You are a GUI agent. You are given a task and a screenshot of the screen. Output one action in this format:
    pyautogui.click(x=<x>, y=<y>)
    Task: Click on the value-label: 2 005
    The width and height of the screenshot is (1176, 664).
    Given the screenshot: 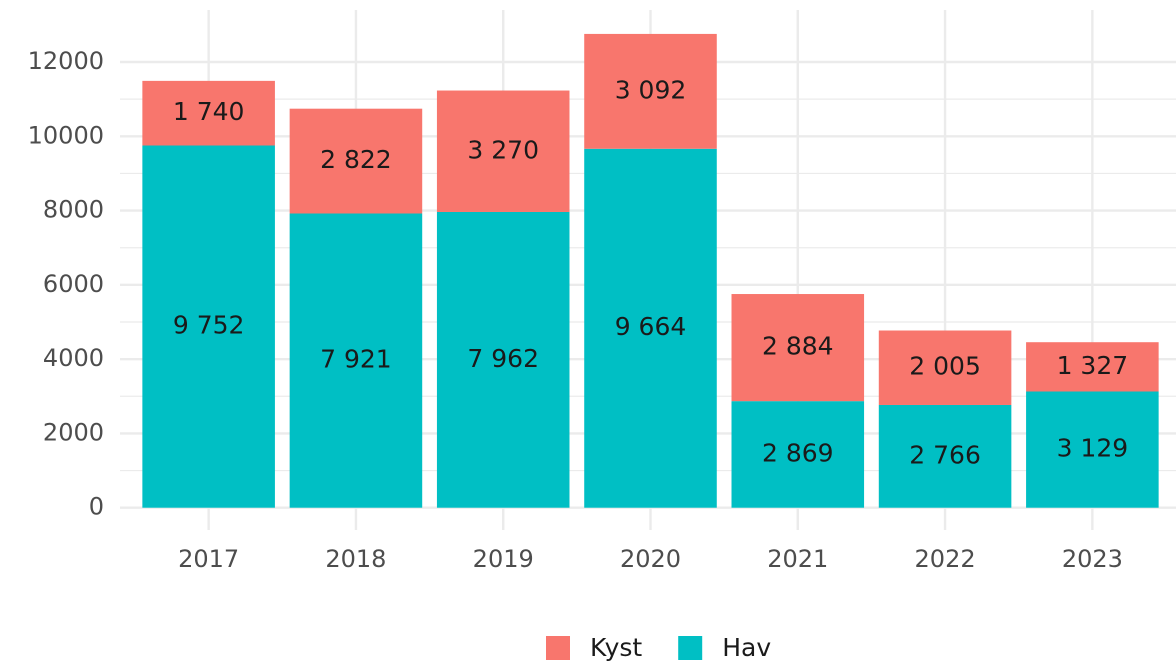 What is the action you would take?
    pyautogui.click(x=945, y=366)
    